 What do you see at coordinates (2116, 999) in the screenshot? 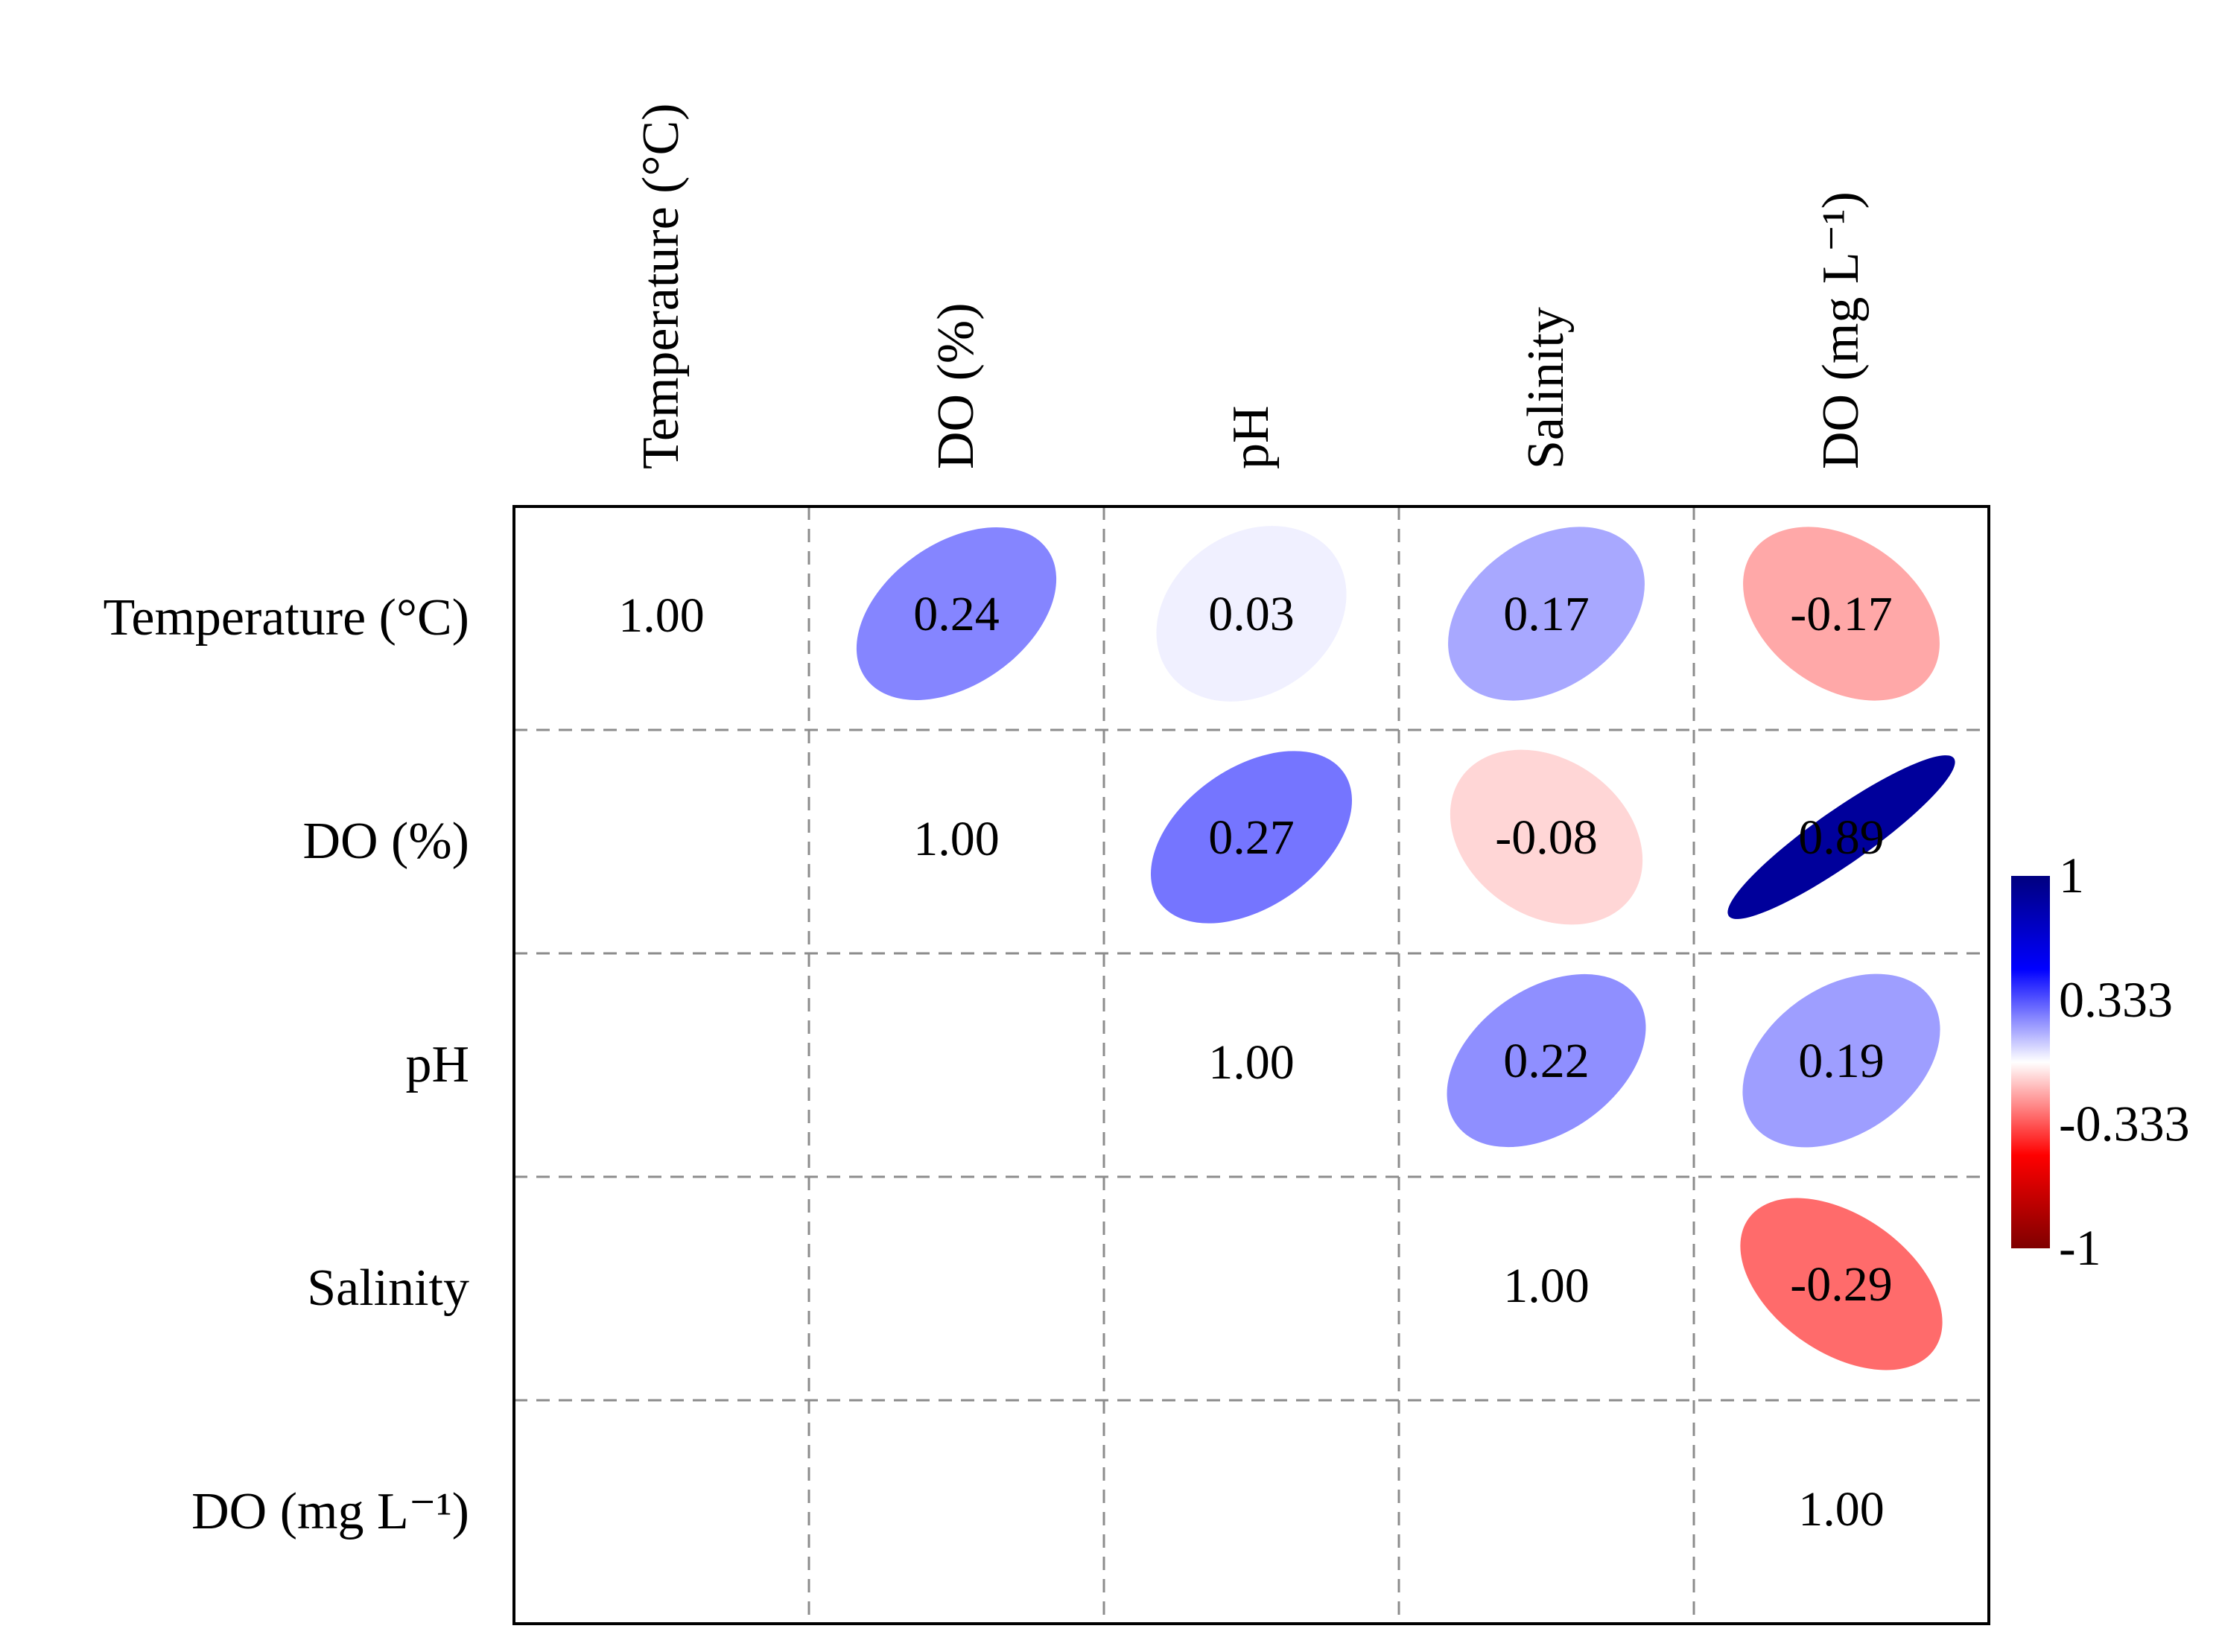
I see `colorbar-tick-label-1: 0.333` at bounding box center [2116, 999].